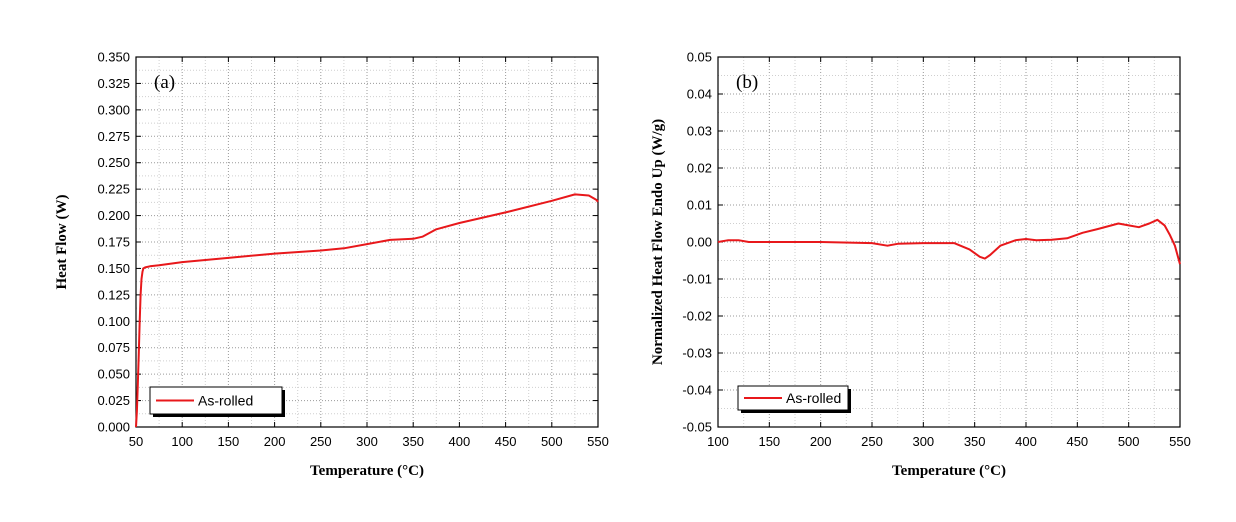 This screenshot has width=1236, height=522. I want to click on y-tick-label: 0.325, so click(113, 83).